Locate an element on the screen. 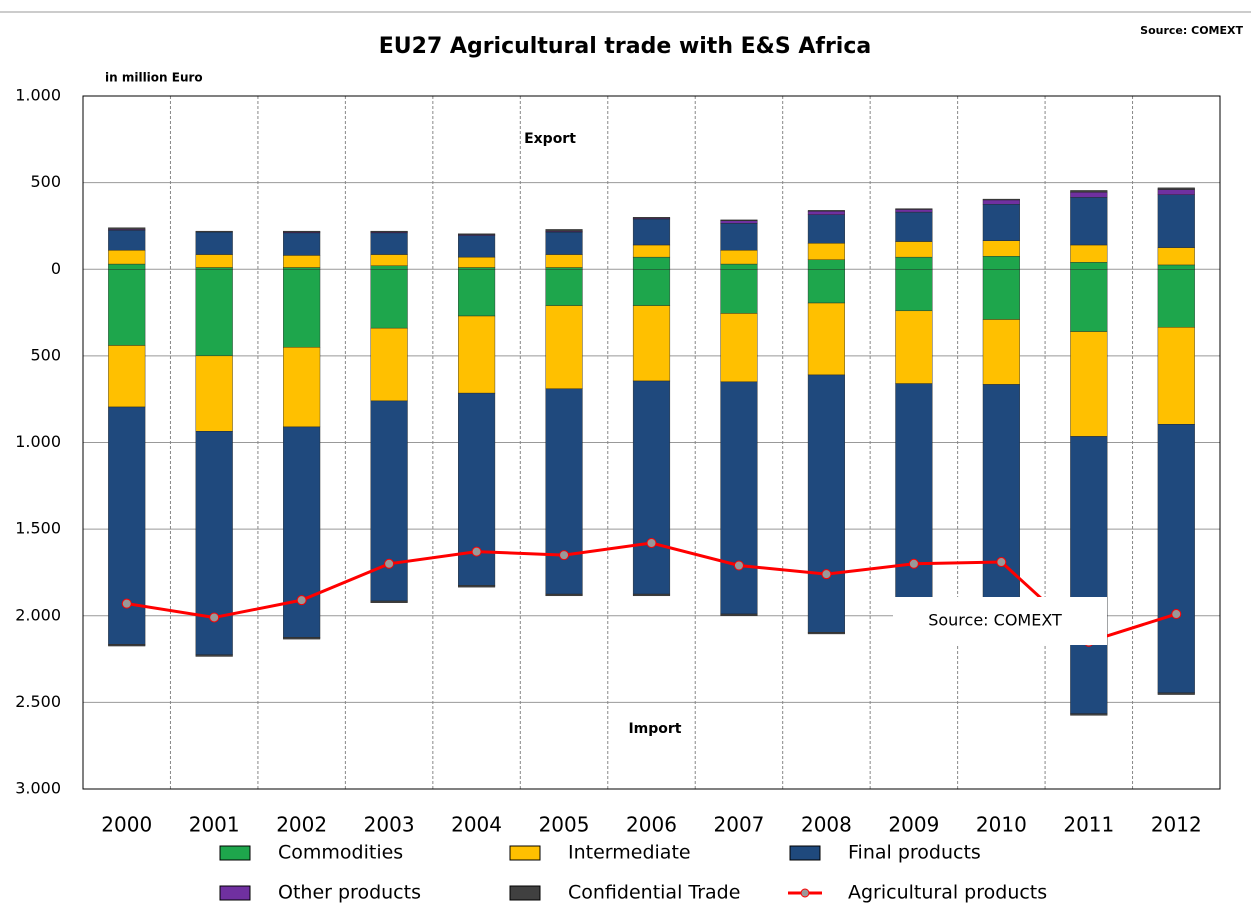 Image resolution: width=1251 pixels, height=916 pixels. source-note: Source: COMEXT is located at coordinates (1191, 30).